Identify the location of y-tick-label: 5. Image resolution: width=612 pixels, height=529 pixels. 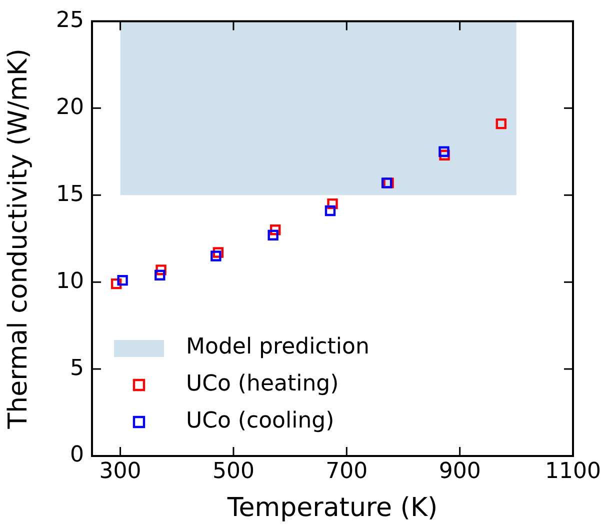
(77, 368).